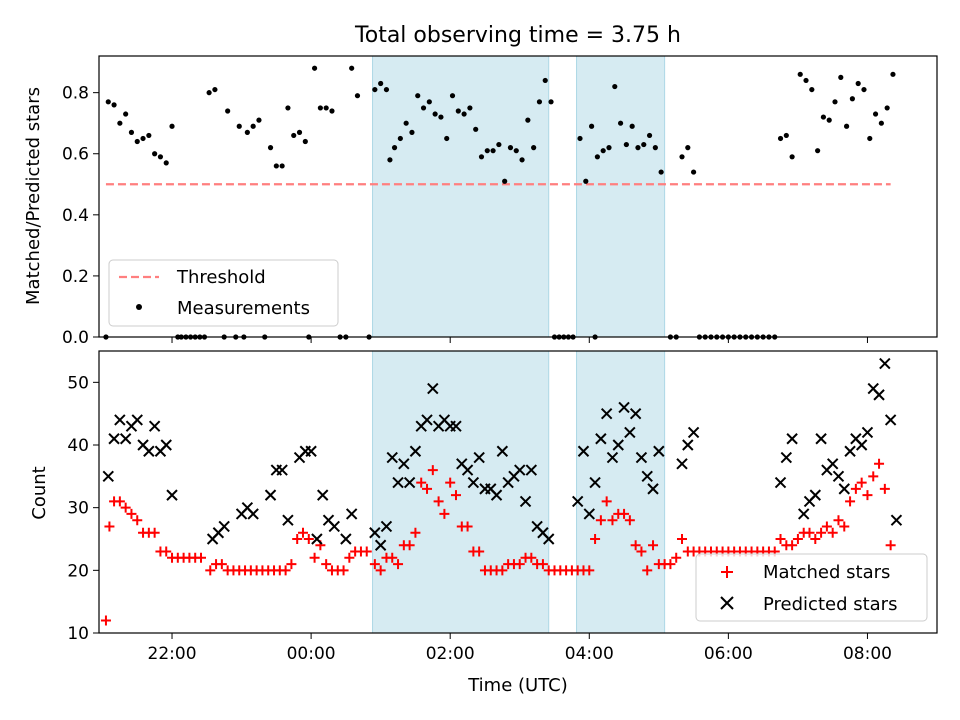 The height and width of the screenshot is (720, 960). Describe the element at coordinates (311, 654) in the screenshot. I see `bottom-x-tick-label: 00:00` at that location.